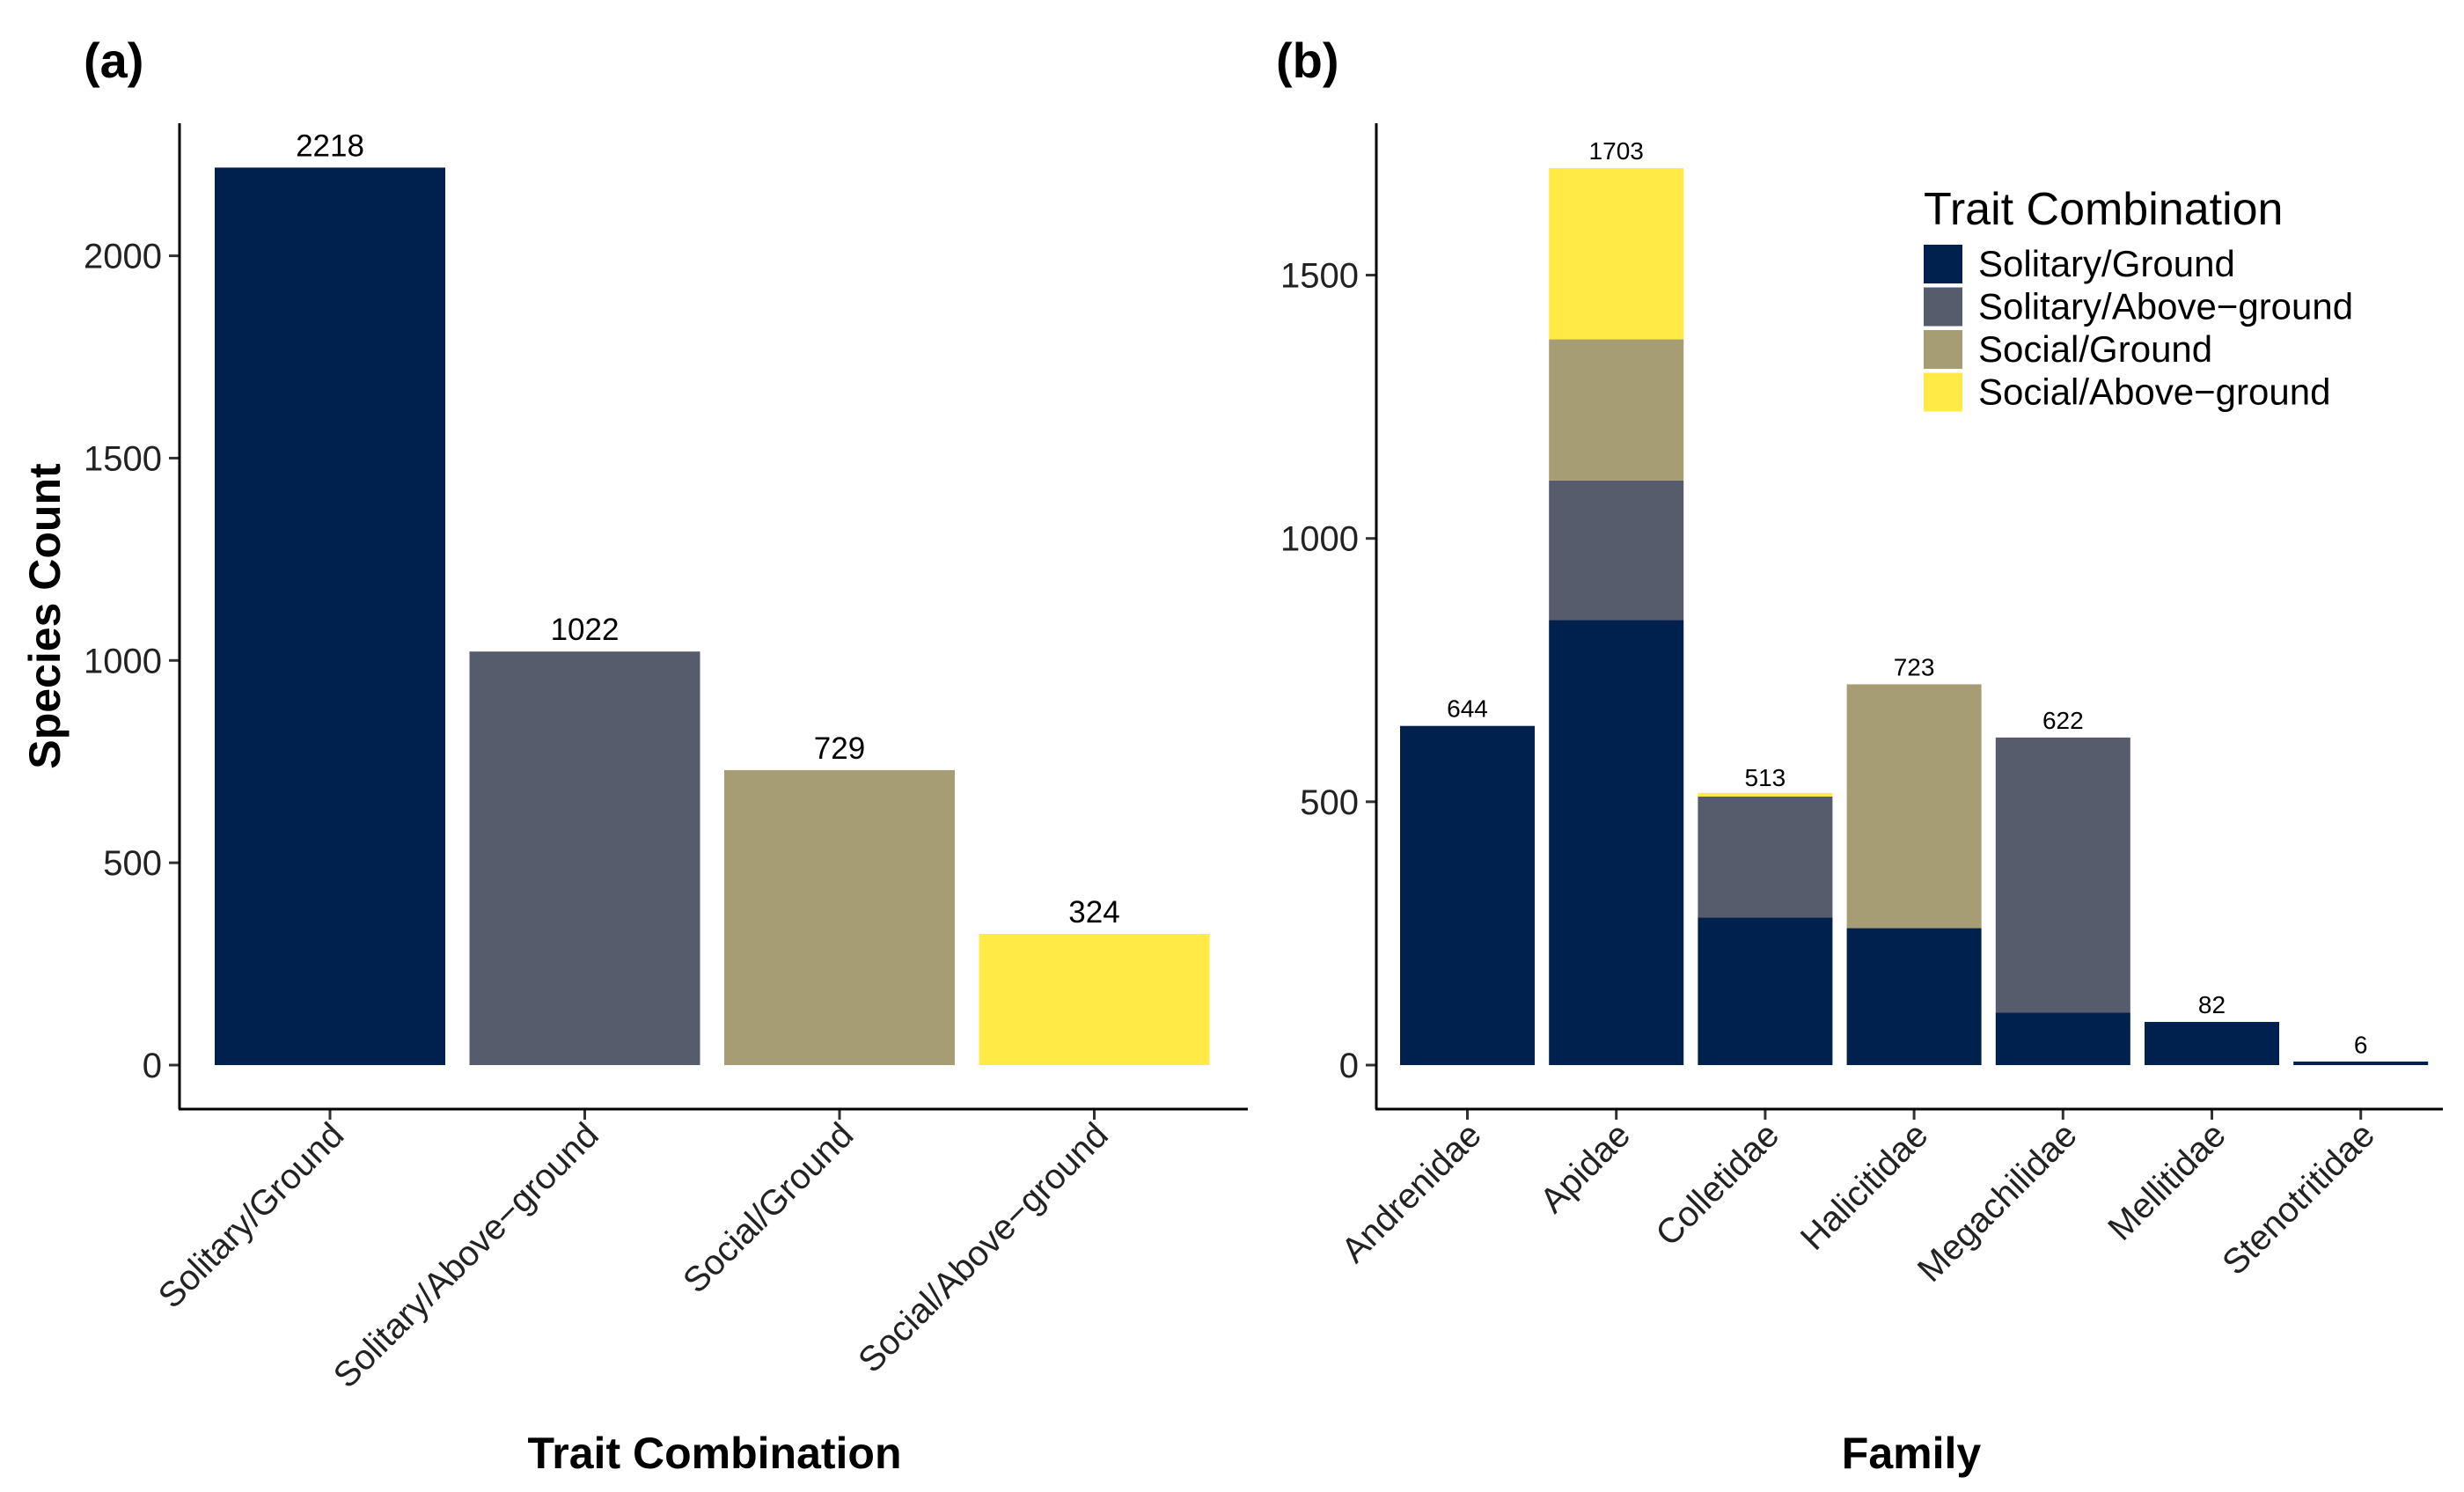 This screenshot has width=2464, height=1492. I want to click on legend-label: Social/Above−ground, so click(2154, 392).